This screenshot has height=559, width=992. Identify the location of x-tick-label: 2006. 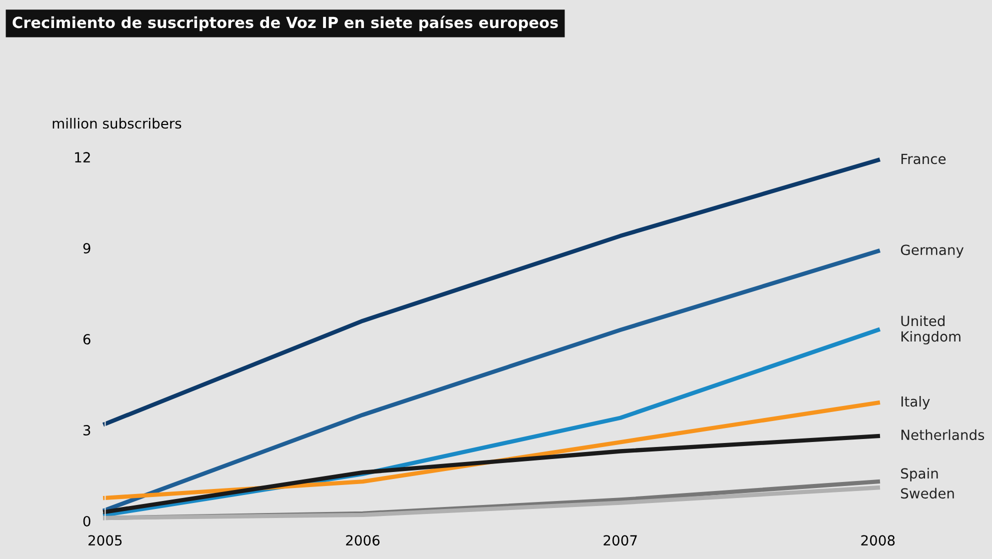
(363, 540).